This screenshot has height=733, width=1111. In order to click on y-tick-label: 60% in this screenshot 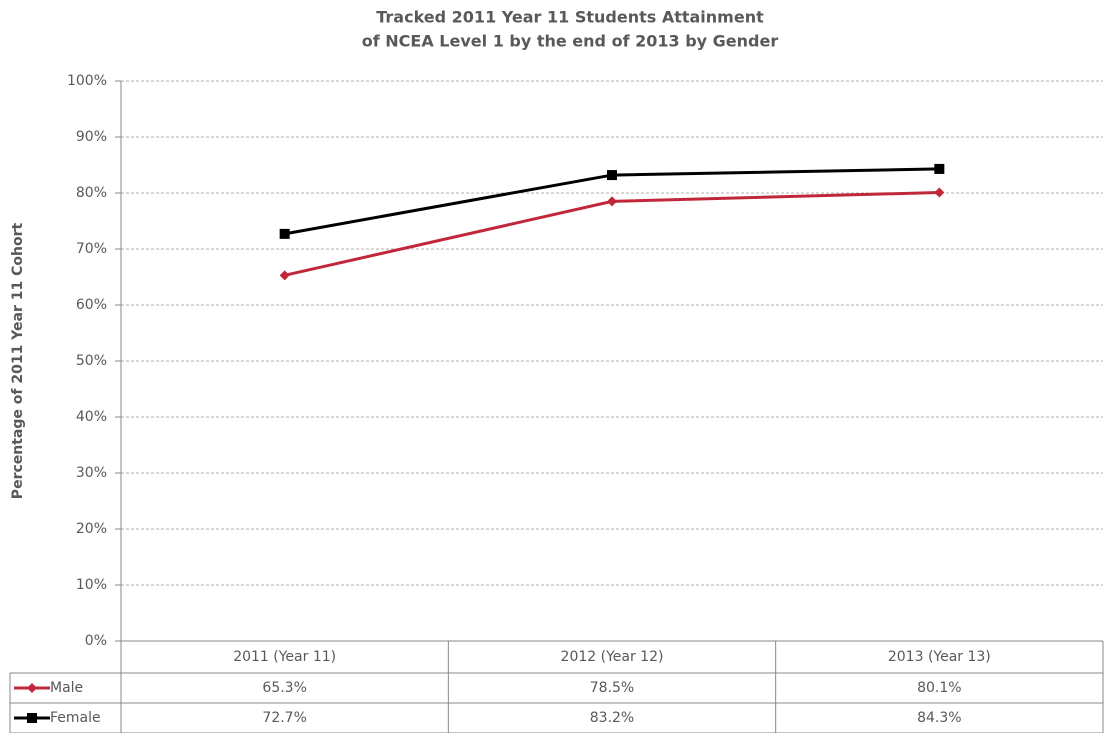, I will do `click(91, 305)`.